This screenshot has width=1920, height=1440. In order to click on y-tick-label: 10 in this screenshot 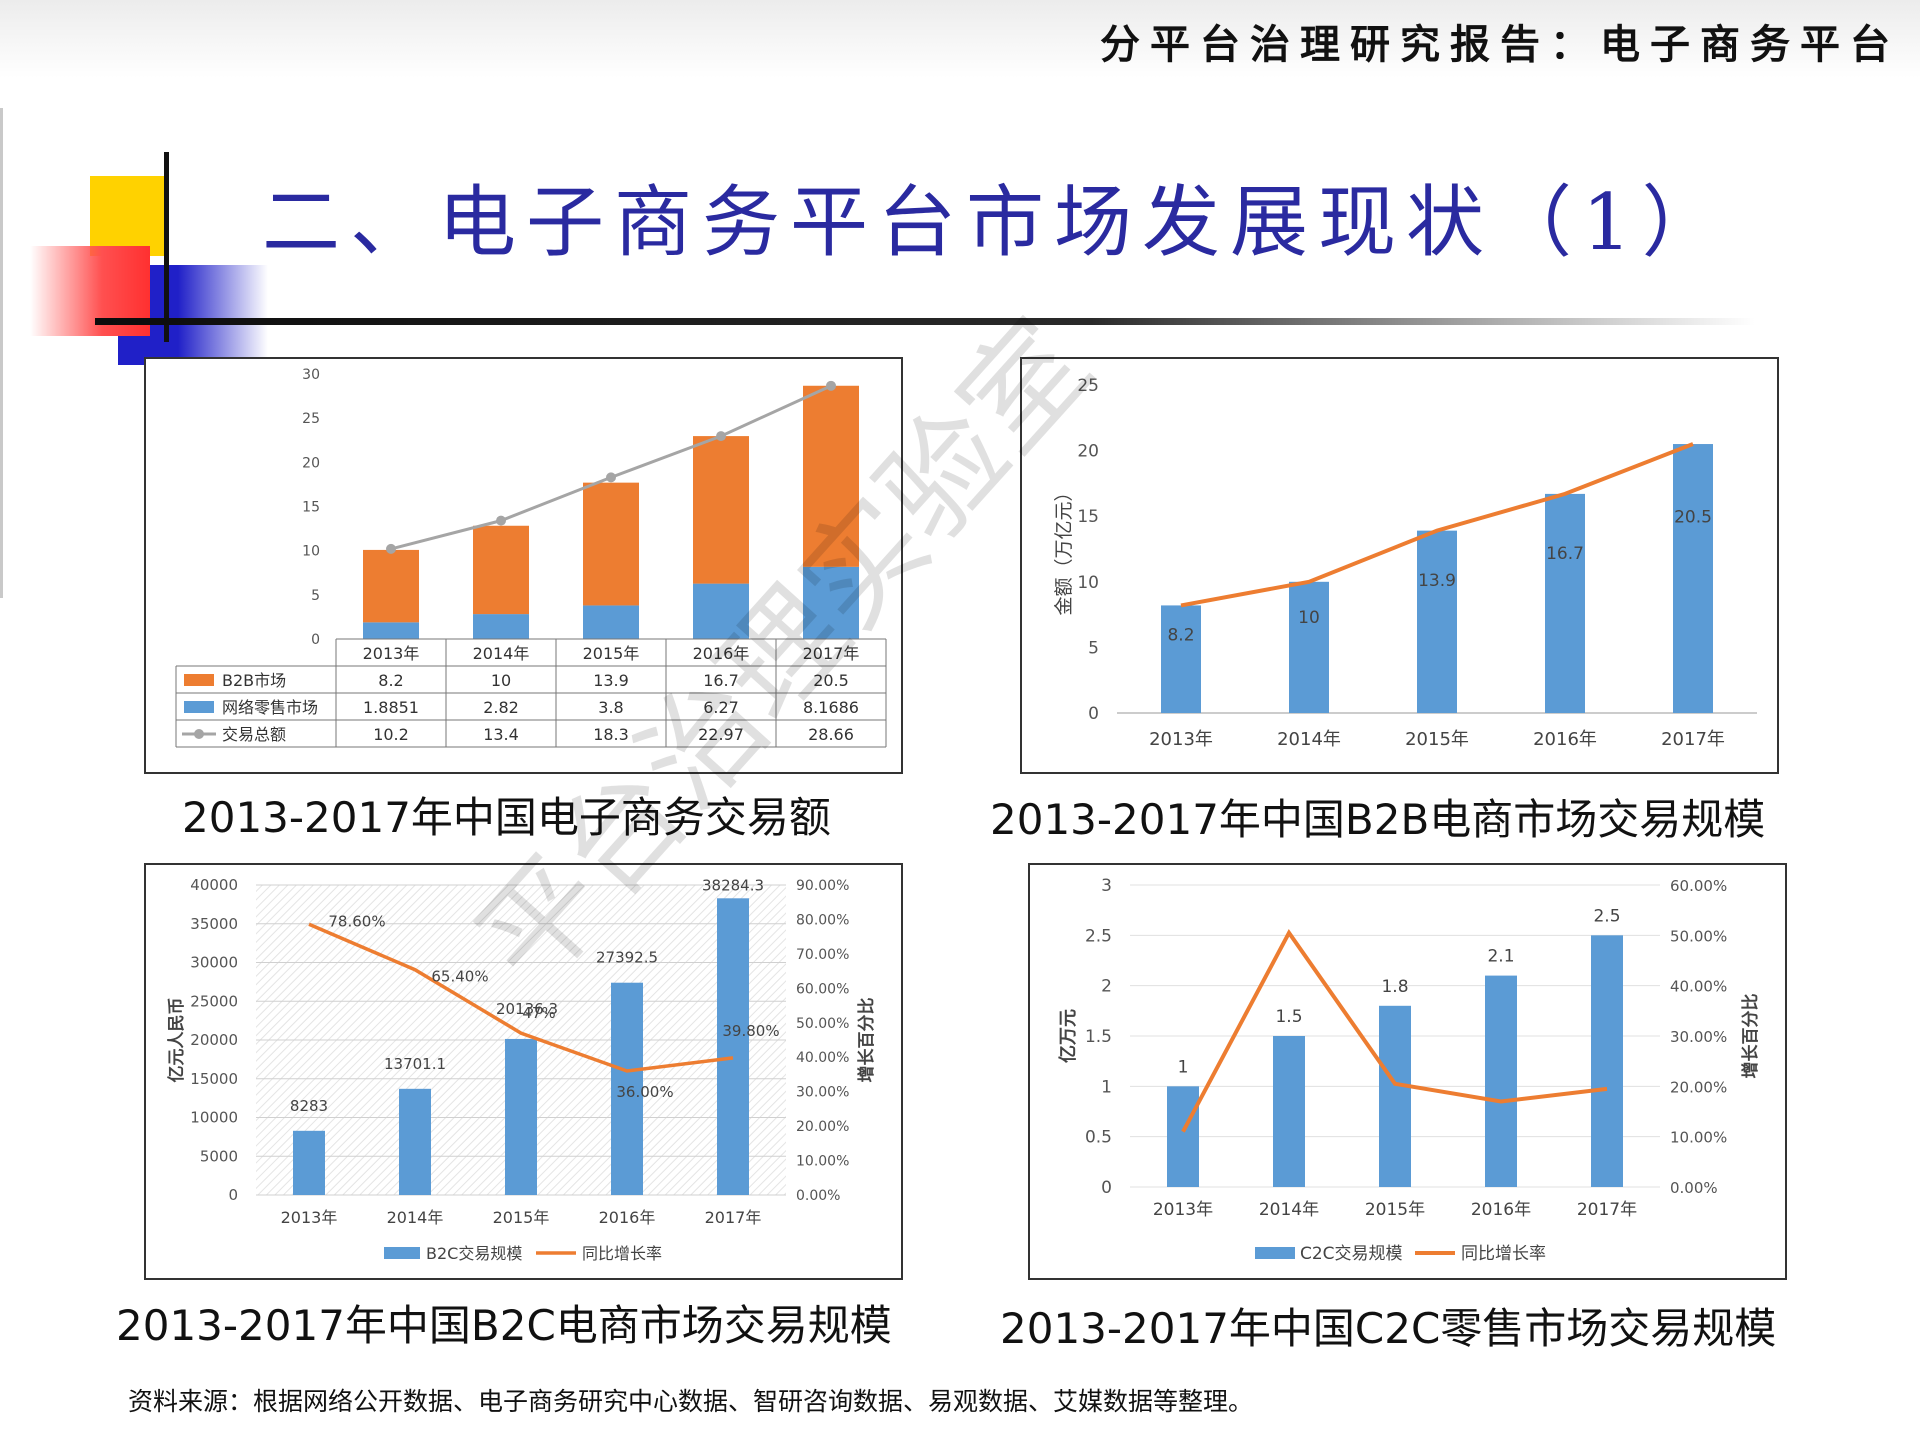, I will do `click(1088, 583)`.